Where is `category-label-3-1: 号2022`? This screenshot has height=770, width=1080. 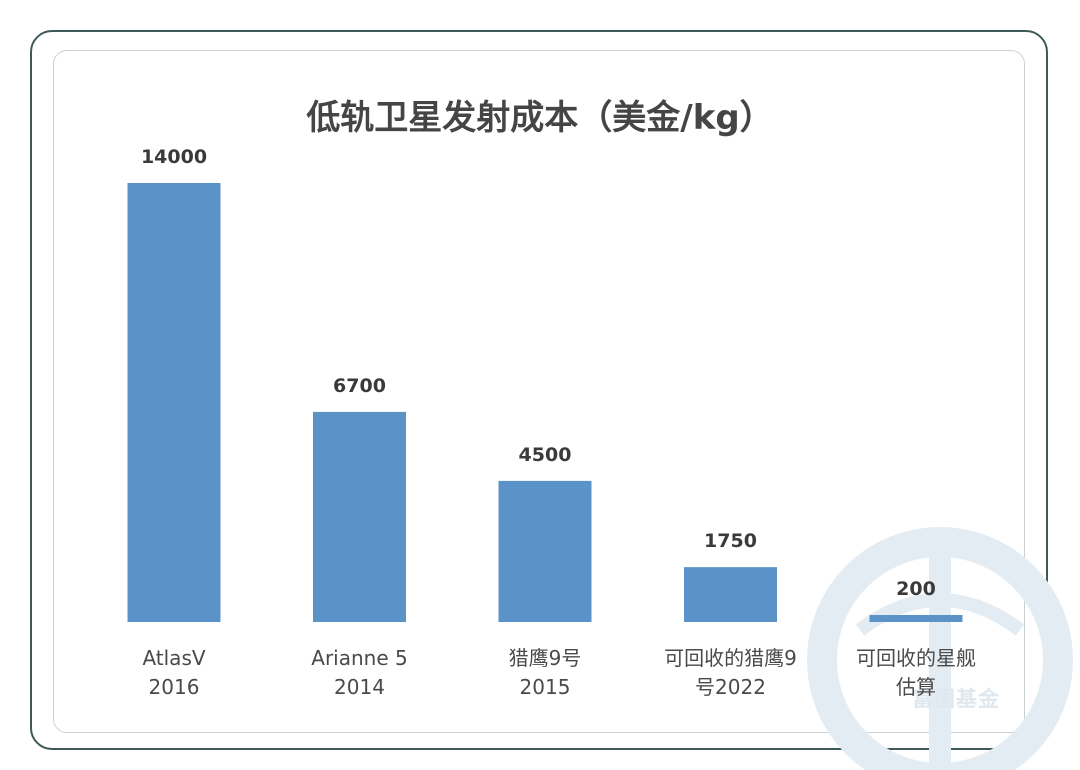 category-label-3-1: 号2022 is located at coordinates (730, 687).